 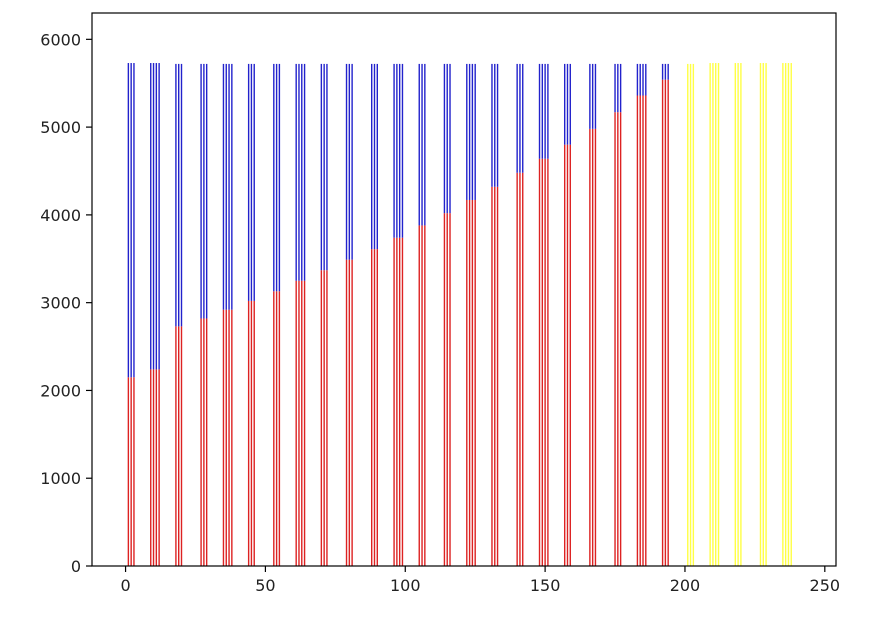 I want to click on x-tick-label-2: 100, so click(x=405, y=585).